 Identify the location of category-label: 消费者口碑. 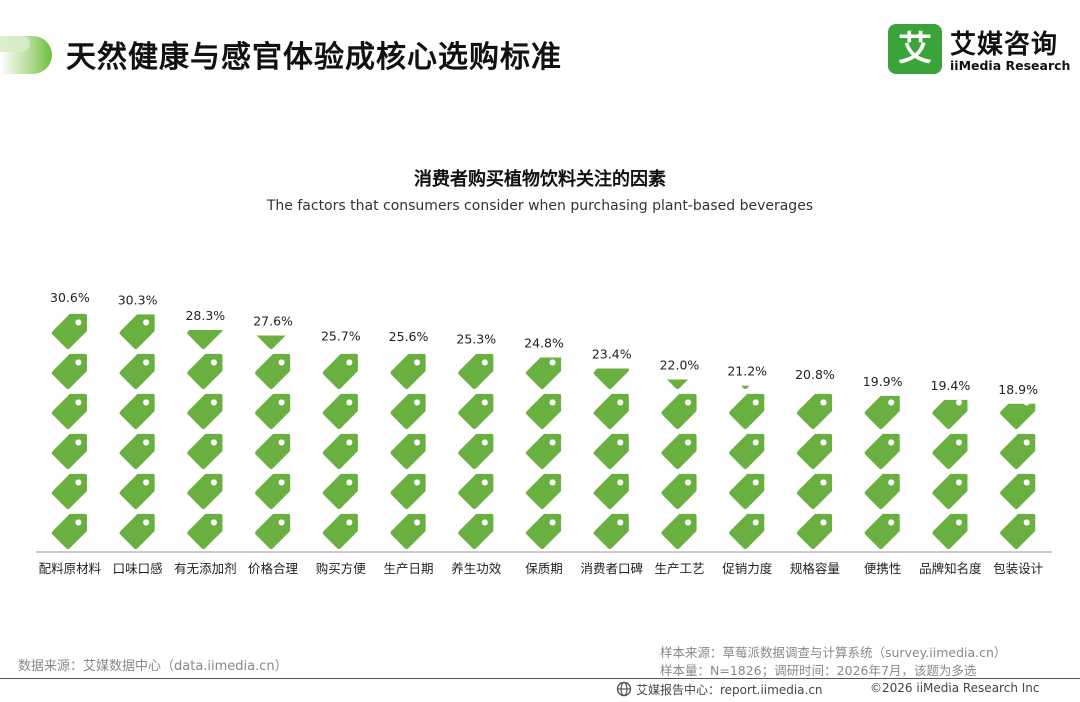
(611, 568).